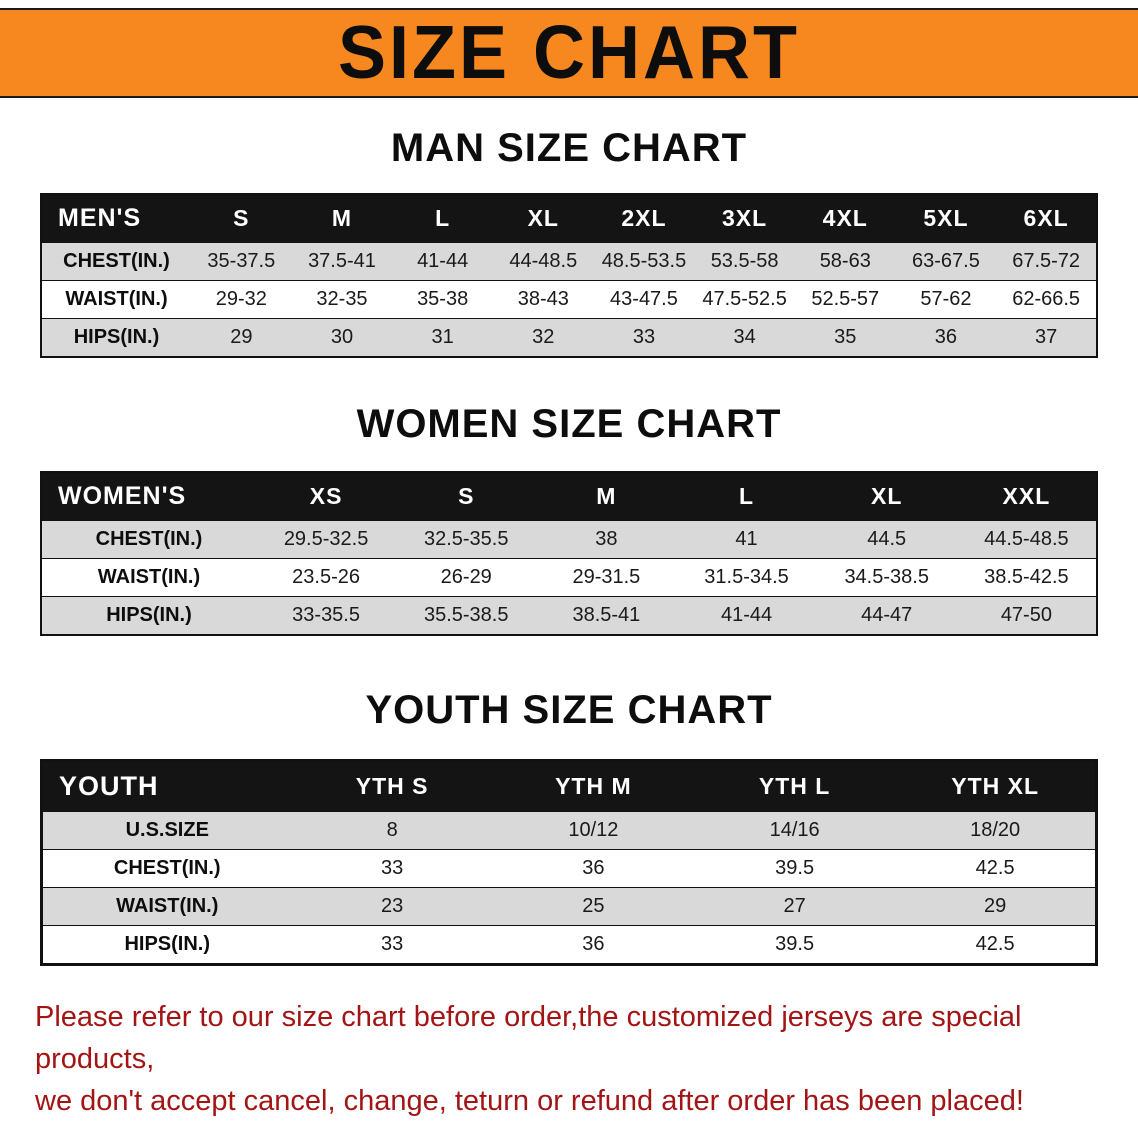 This screenshot has height=1140, width=1138. I want to click on size-cell: 23.5-26, so click(326, 577).